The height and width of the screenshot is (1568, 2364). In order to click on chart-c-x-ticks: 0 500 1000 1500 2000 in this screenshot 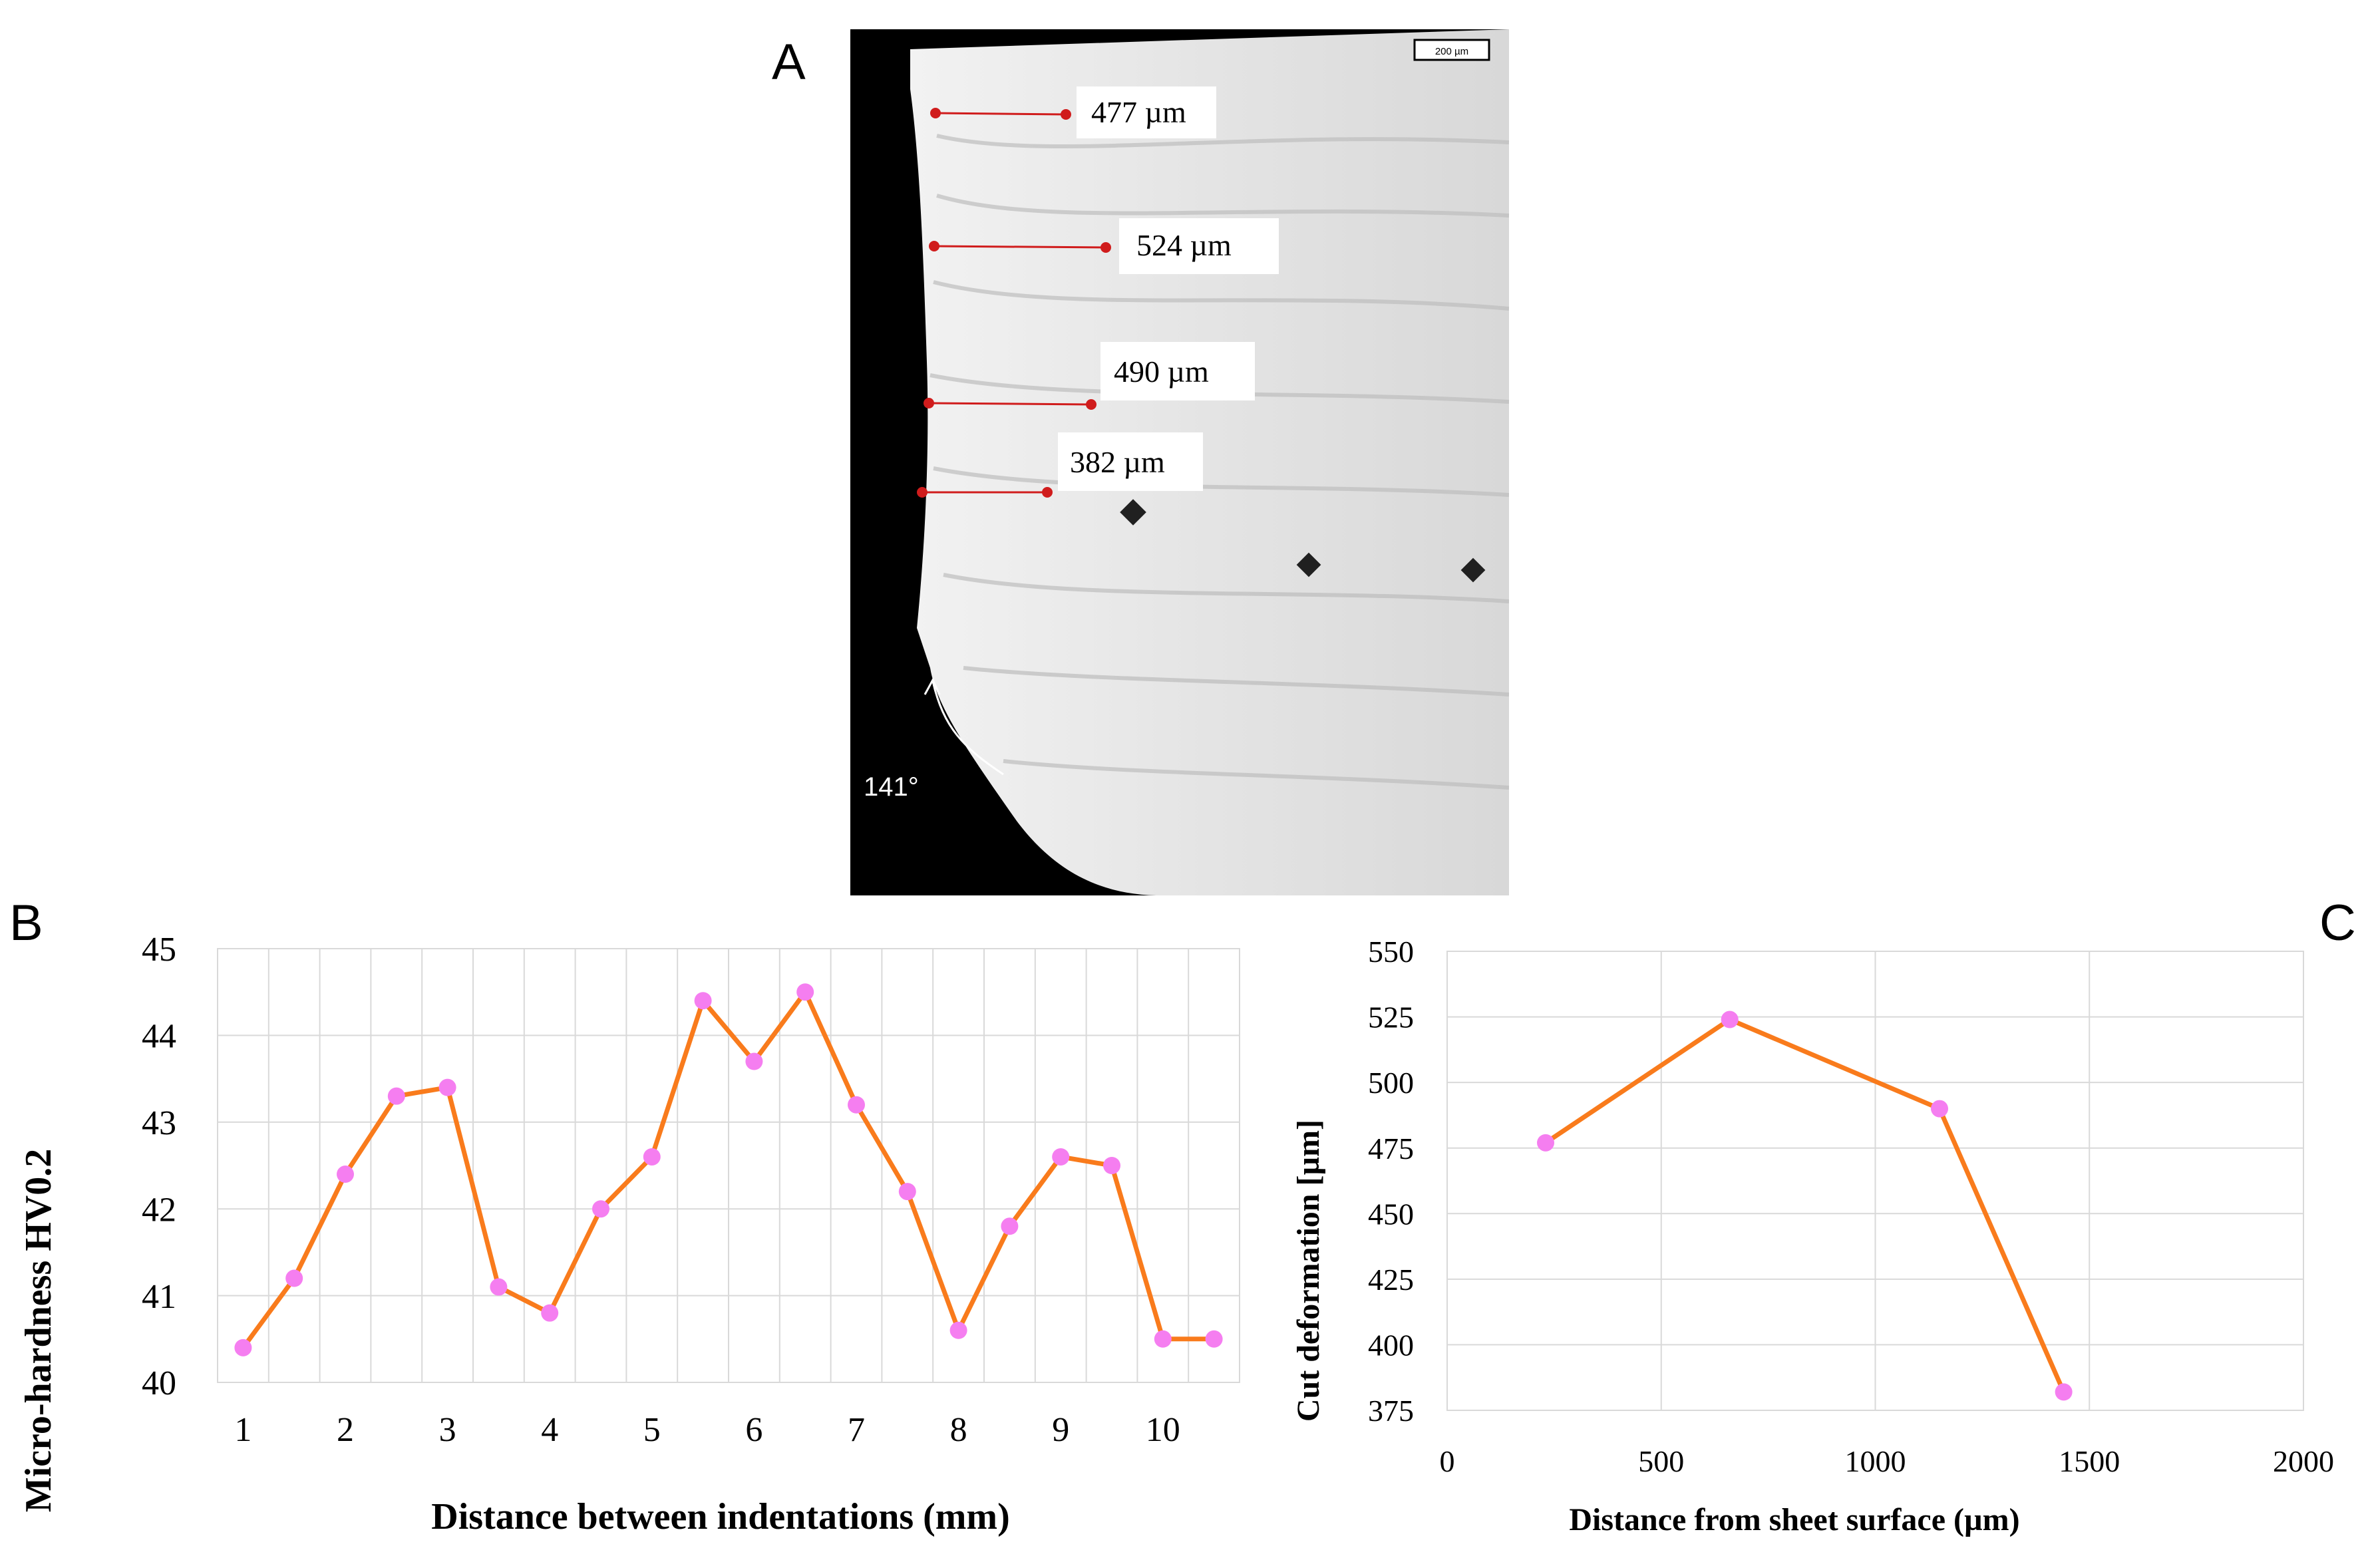, I will do `click(1887, 1461)`.